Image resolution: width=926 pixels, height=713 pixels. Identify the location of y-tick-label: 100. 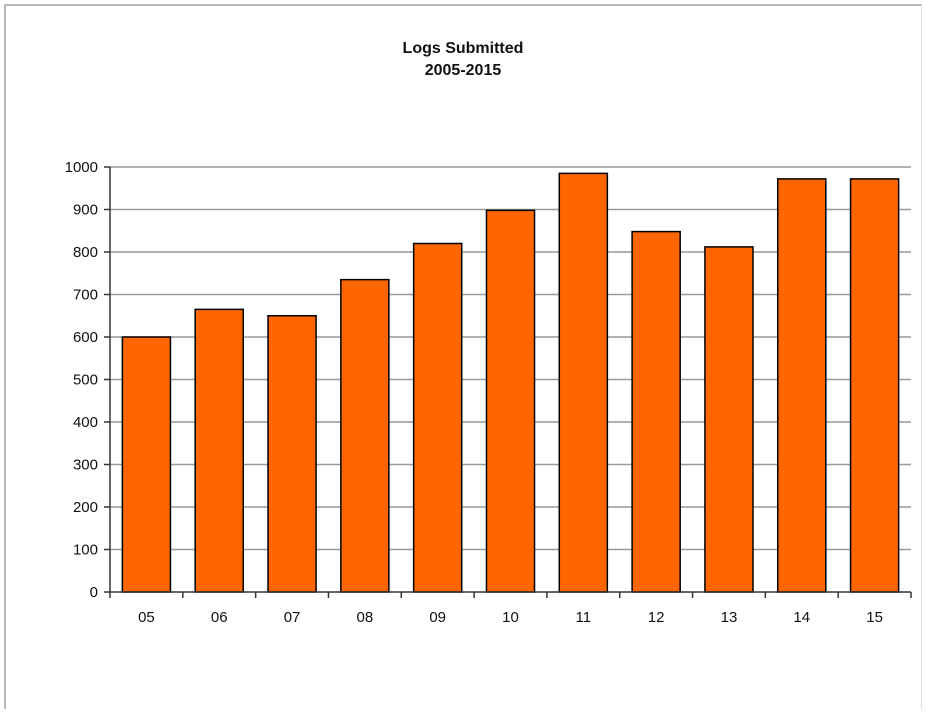
(85, 550).